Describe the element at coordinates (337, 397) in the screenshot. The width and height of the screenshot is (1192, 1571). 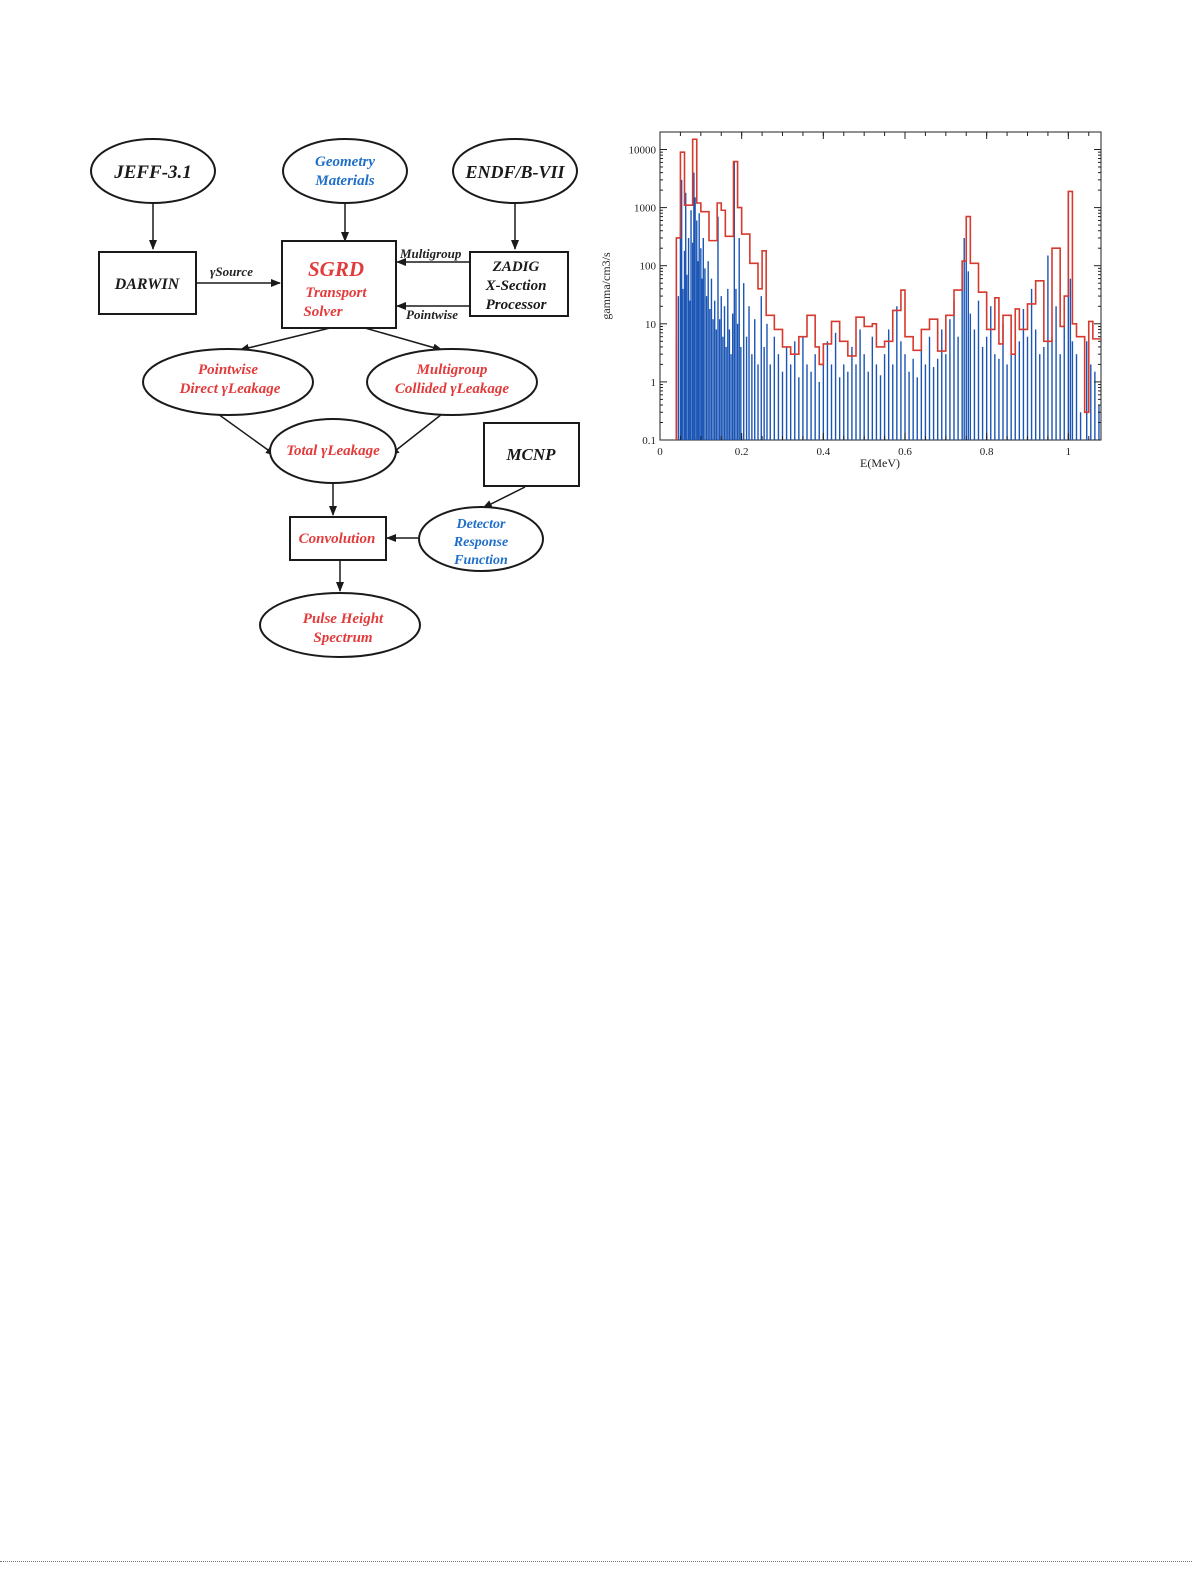
I see `diagram-edges` at that location.